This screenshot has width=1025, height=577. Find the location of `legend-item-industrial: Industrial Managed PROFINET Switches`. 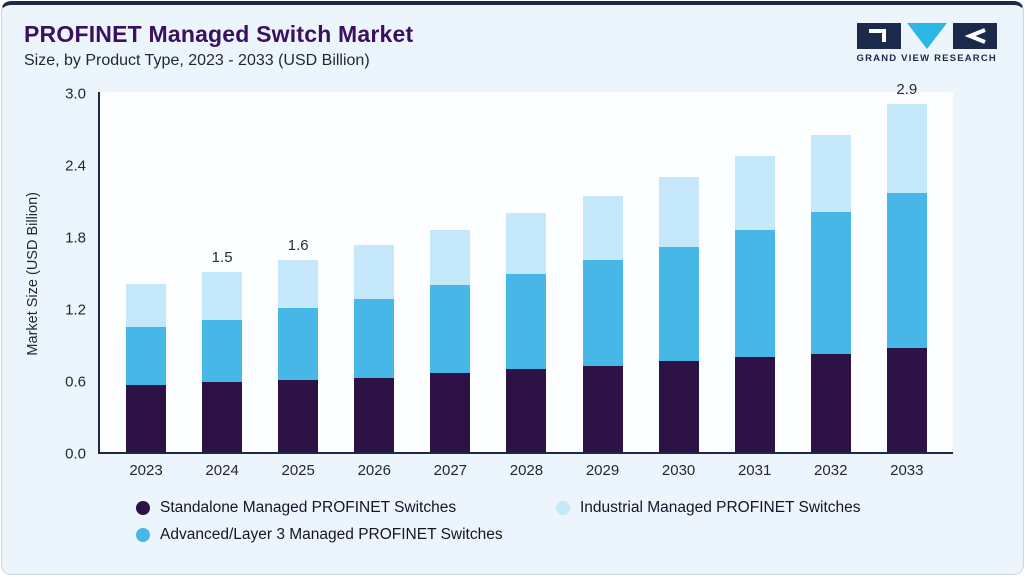

legend-item-industrial: Industrial Managed PROFINET Switches is located at coordinates (708, 508).